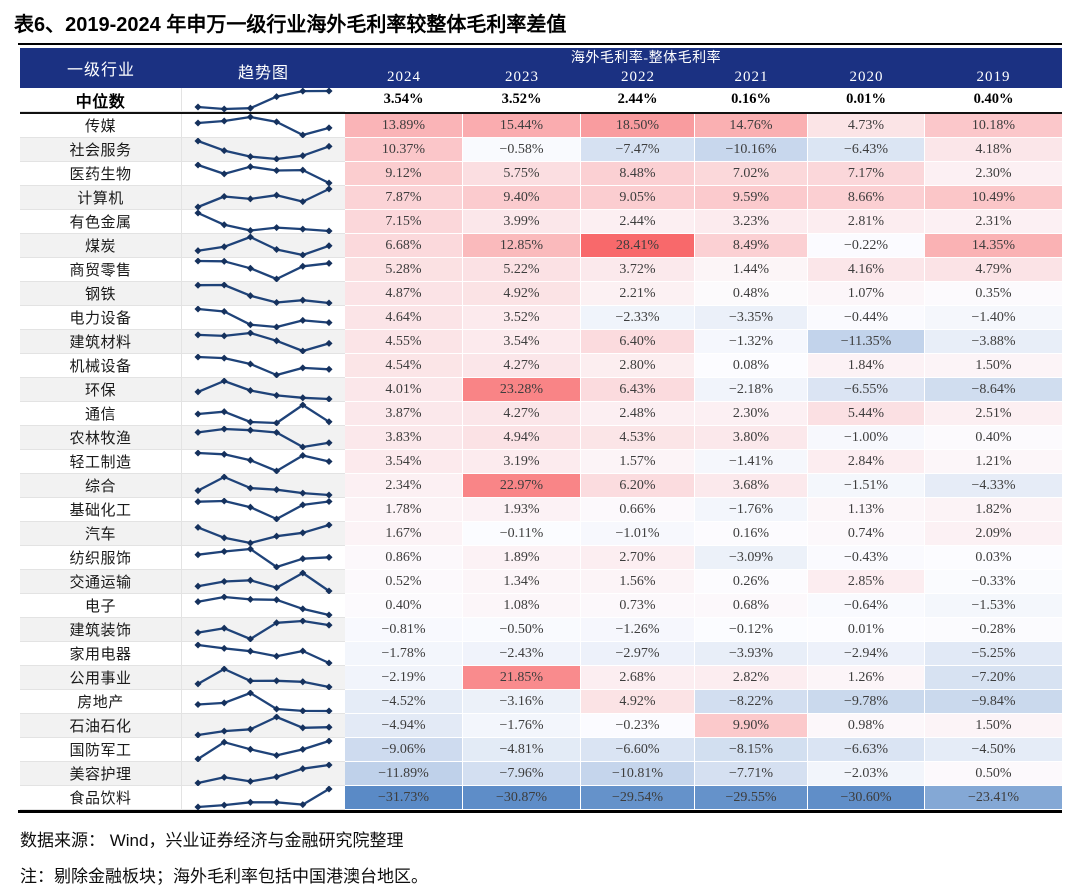 The image size is (1080, 887). What do you see at coordinates (866, 486) in the screenshot?
I see `value-cell: −1.51%` at bounding box center [866, 486].